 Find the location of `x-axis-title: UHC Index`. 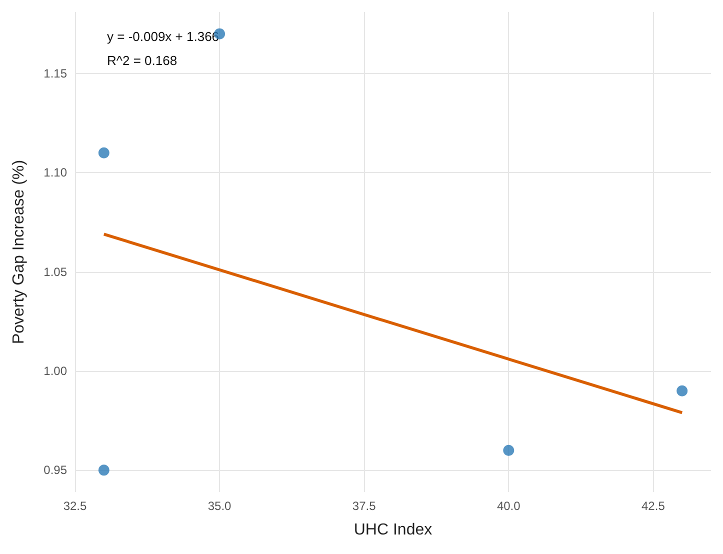

x-axis-title: UHC Index is located at coordinates (393, 530).